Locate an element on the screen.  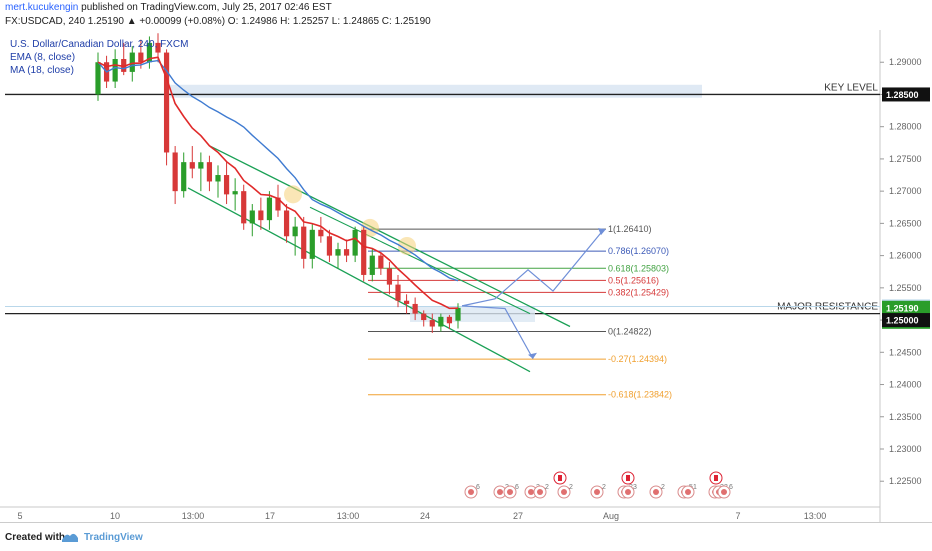
projection-down-path is located at coordinates (497, 332).